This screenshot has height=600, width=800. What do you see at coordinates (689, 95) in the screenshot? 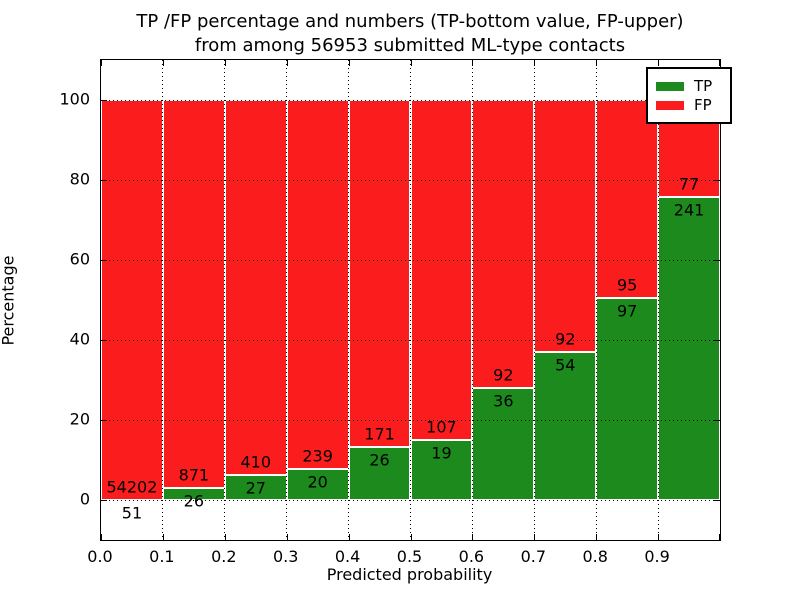
I see `legend: TP FP` at bounding box center [689, 95].